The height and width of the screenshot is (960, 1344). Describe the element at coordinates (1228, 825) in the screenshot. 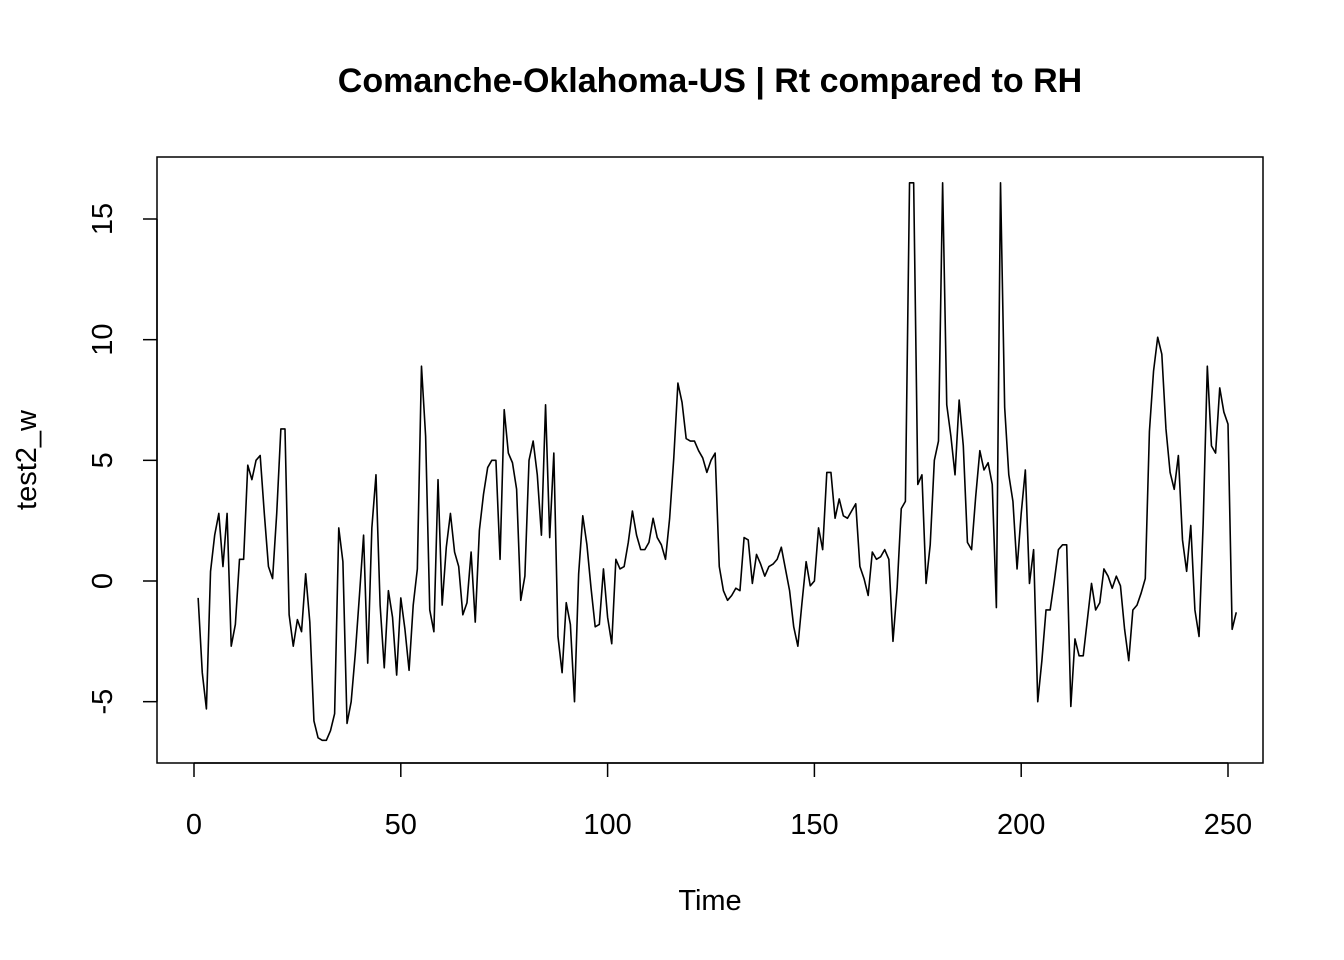

I see `x-tick-label: 250` at that location.